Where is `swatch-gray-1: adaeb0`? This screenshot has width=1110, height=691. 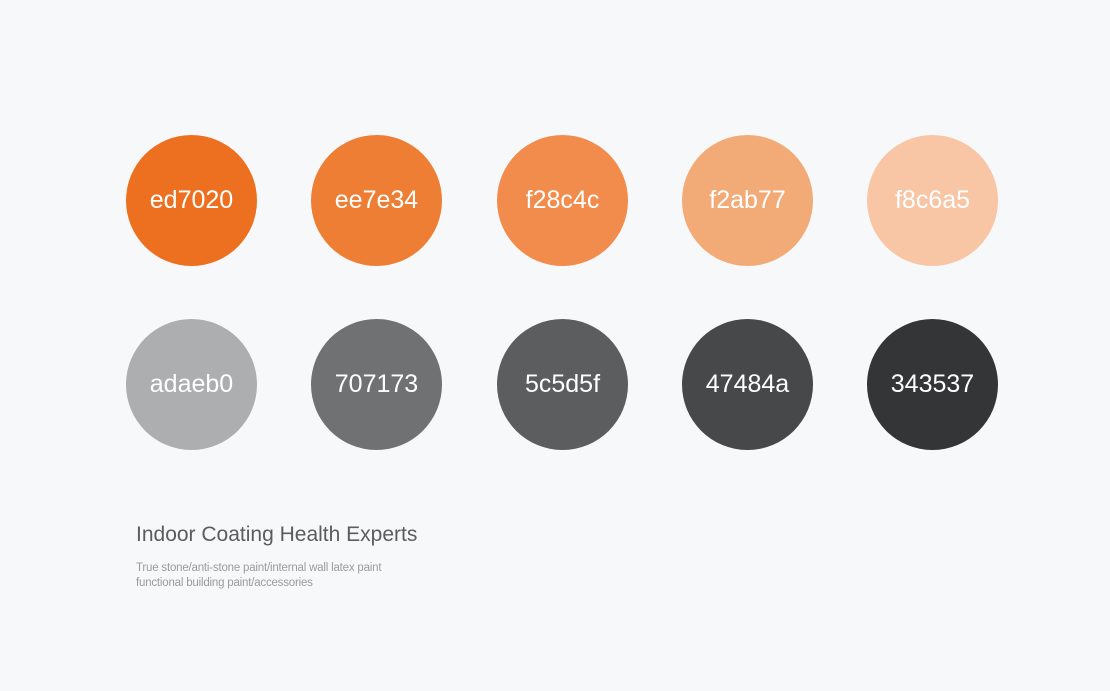 swatch-gray-1: adaeb0 is located at coordinates (191, 384).